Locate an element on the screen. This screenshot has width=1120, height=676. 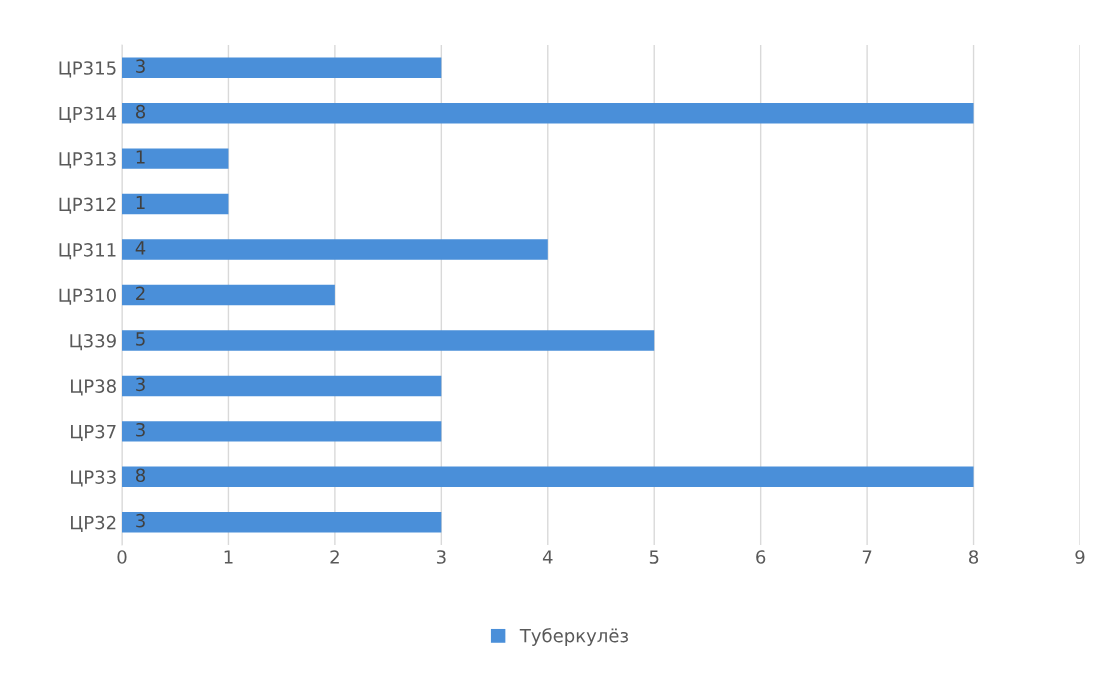
y-tick-label: ЦР314 is located at coordinates (88, 114).